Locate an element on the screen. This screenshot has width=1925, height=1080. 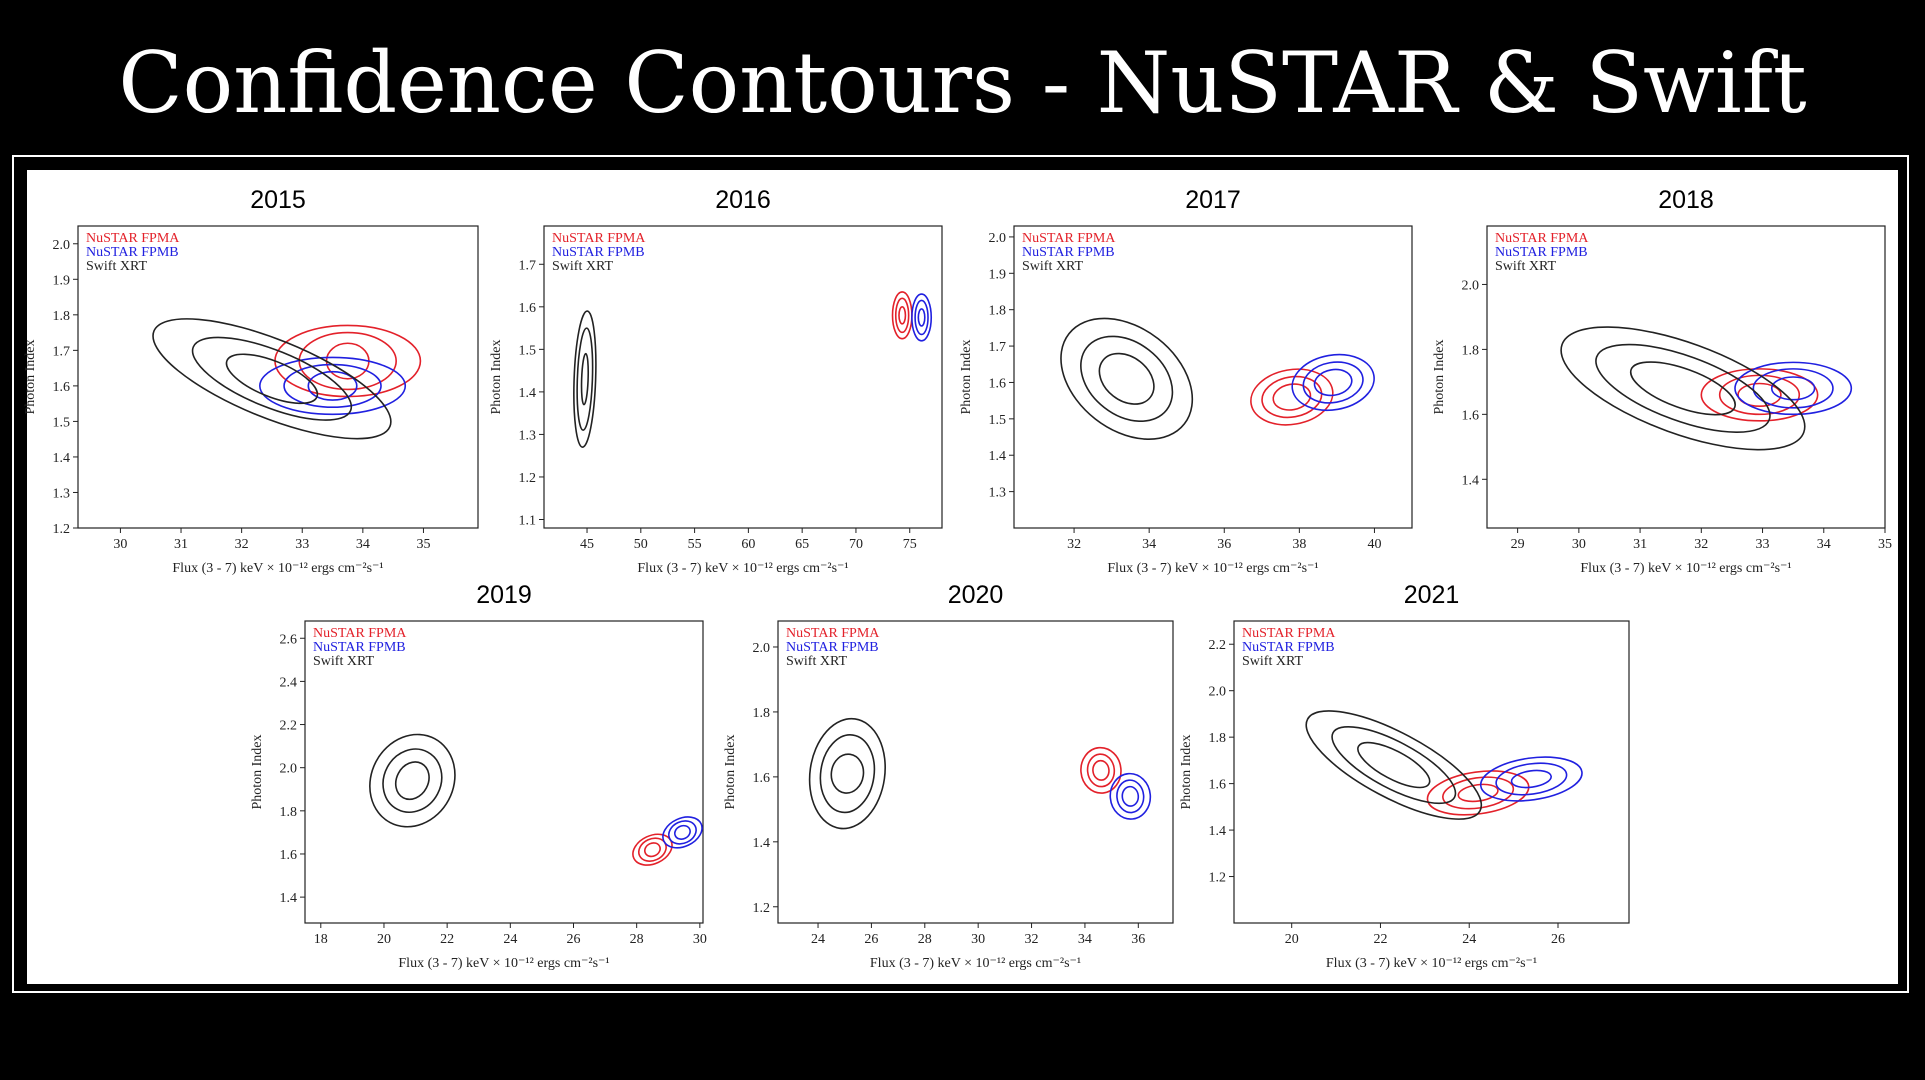
chart-title: 2019 is located at coordinates (504, 595).